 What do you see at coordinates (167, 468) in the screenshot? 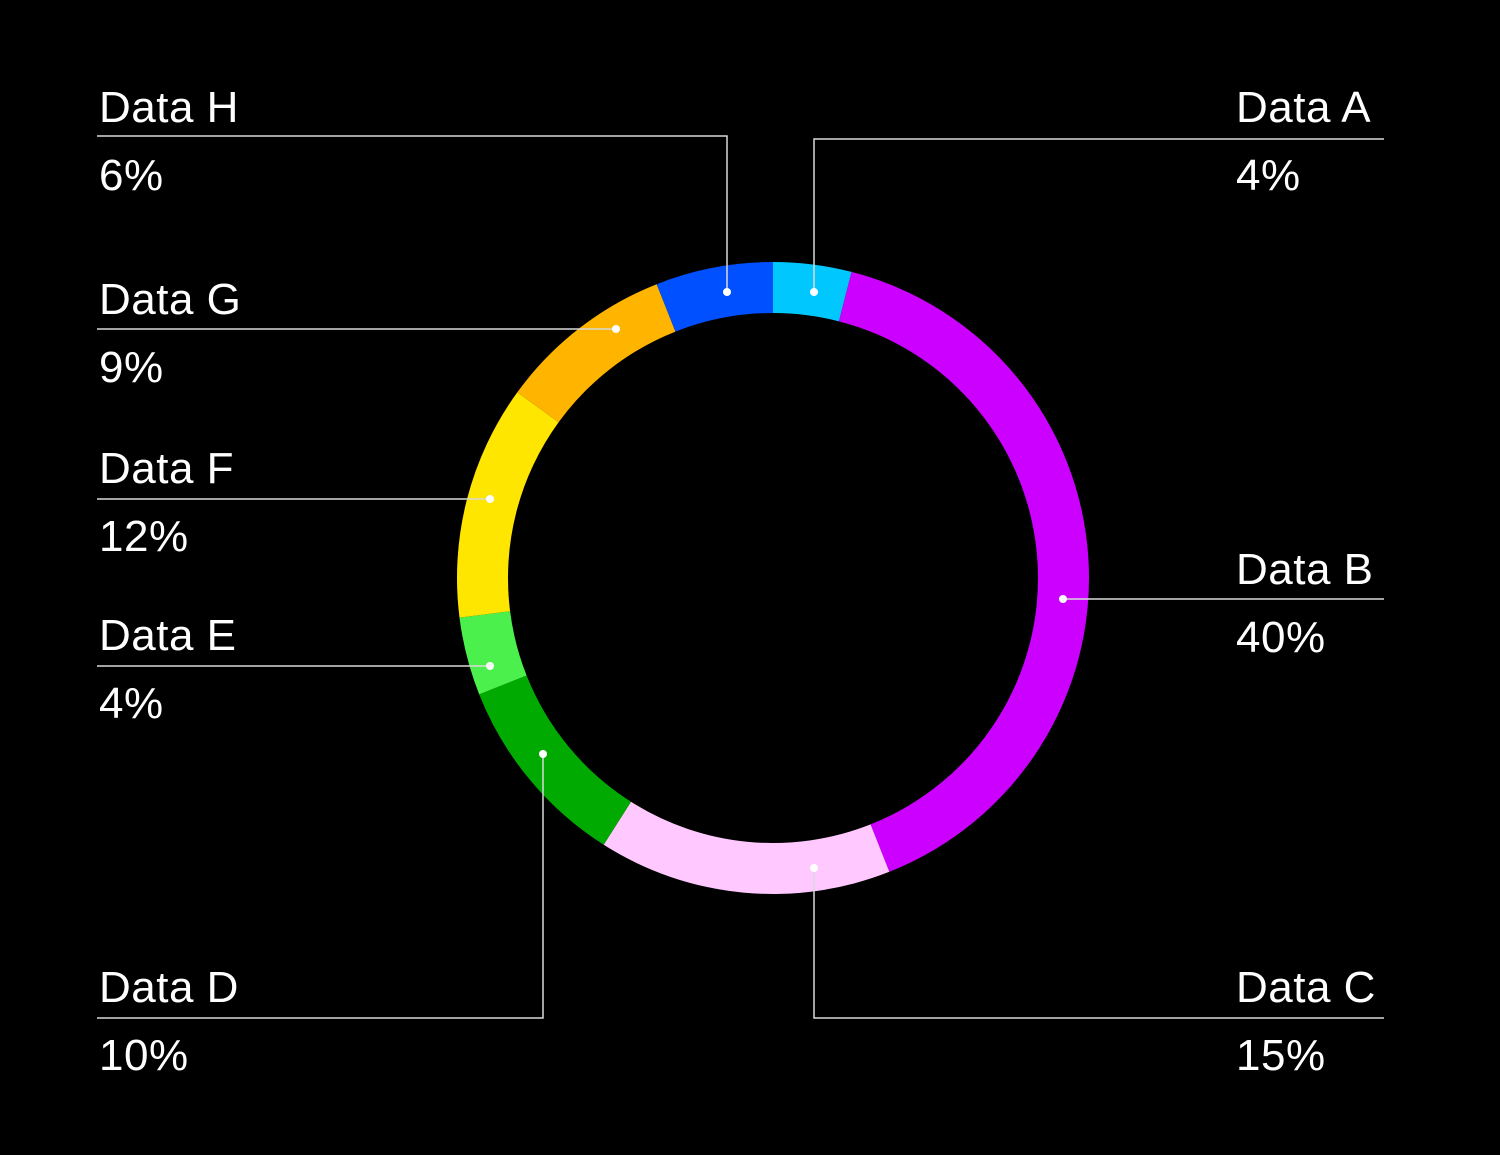
I see `label-name: Data F` at bounding box center [167, 468].